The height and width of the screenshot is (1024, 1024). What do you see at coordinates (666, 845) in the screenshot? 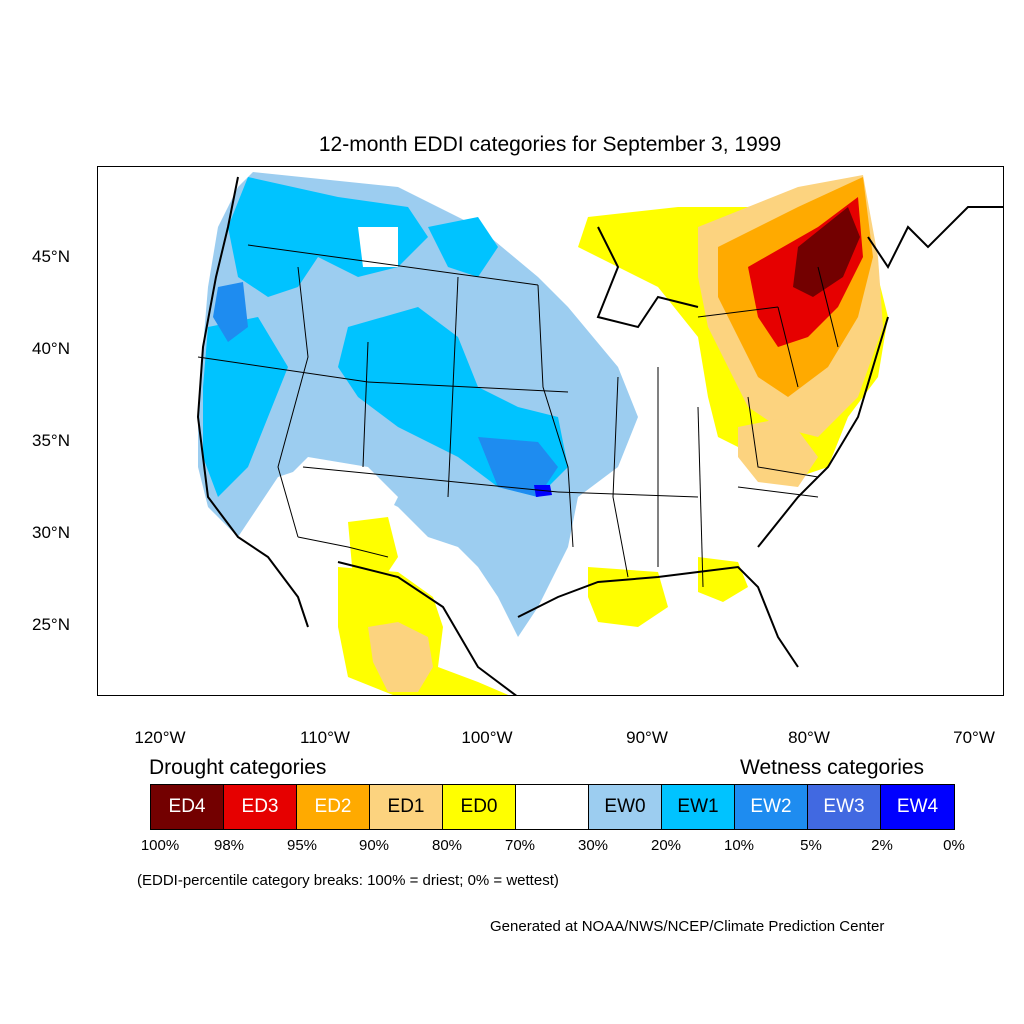
I see `percentile-break: 20%` at bounding box center [666, 845].